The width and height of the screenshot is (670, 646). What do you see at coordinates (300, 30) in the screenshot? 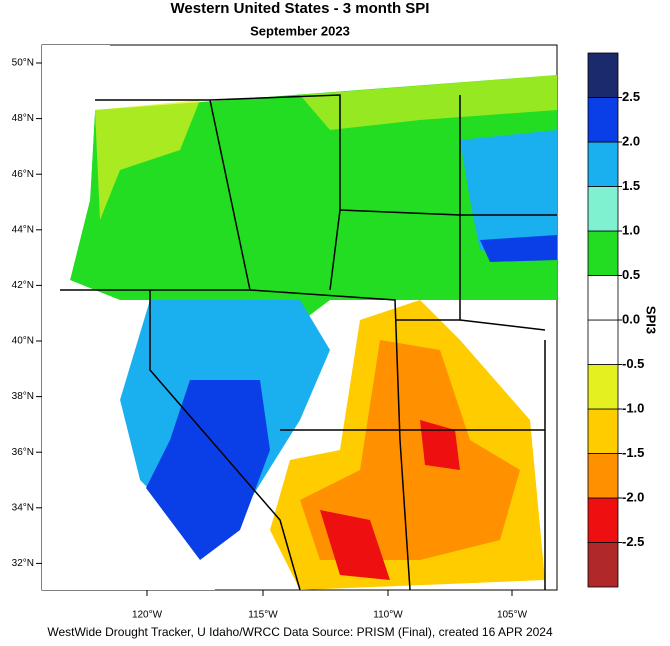
I see `subtitle: September 2023` at bounding box center [300, 30].